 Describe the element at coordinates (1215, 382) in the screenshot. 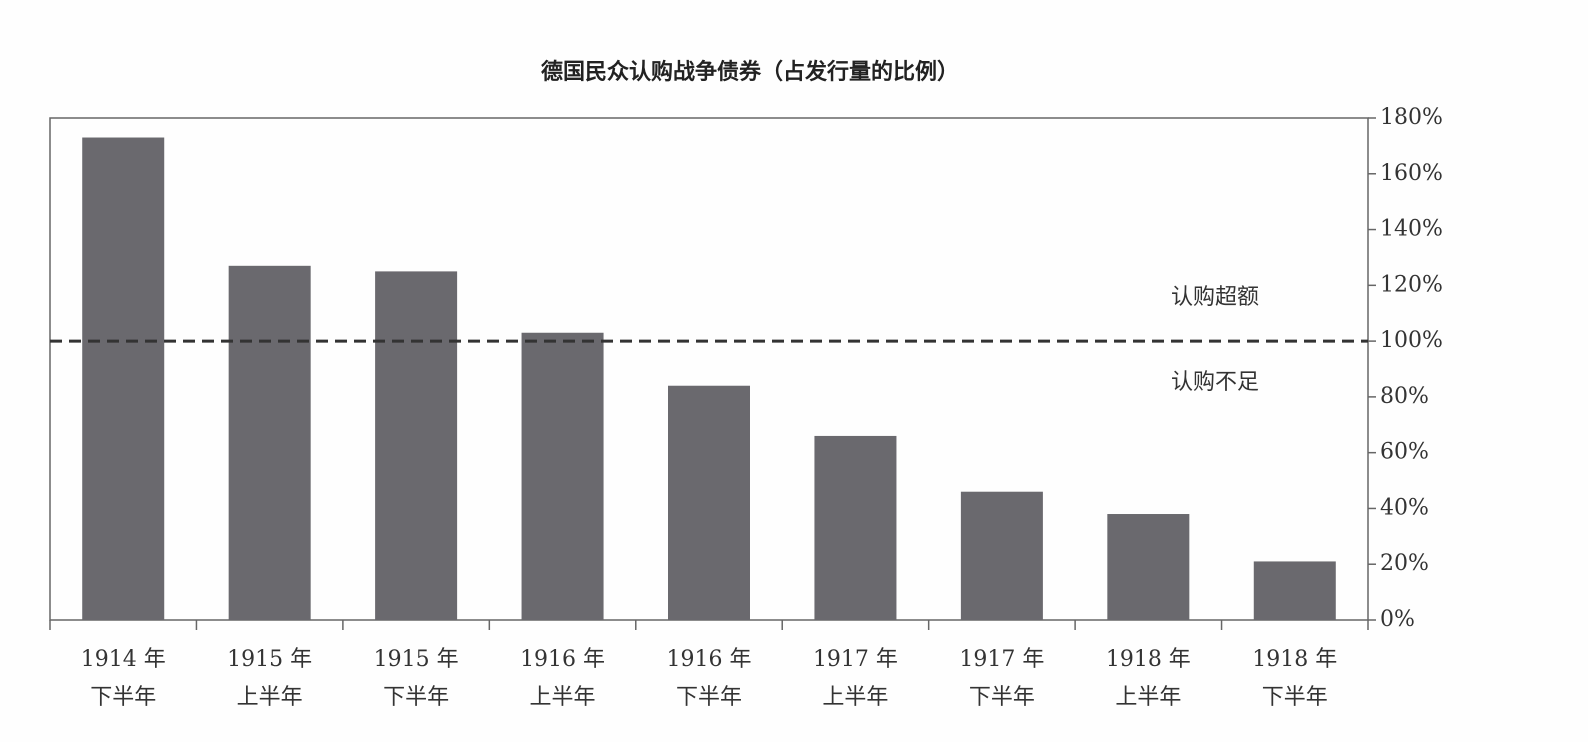

I see `annotation: 认购不足` at that location.